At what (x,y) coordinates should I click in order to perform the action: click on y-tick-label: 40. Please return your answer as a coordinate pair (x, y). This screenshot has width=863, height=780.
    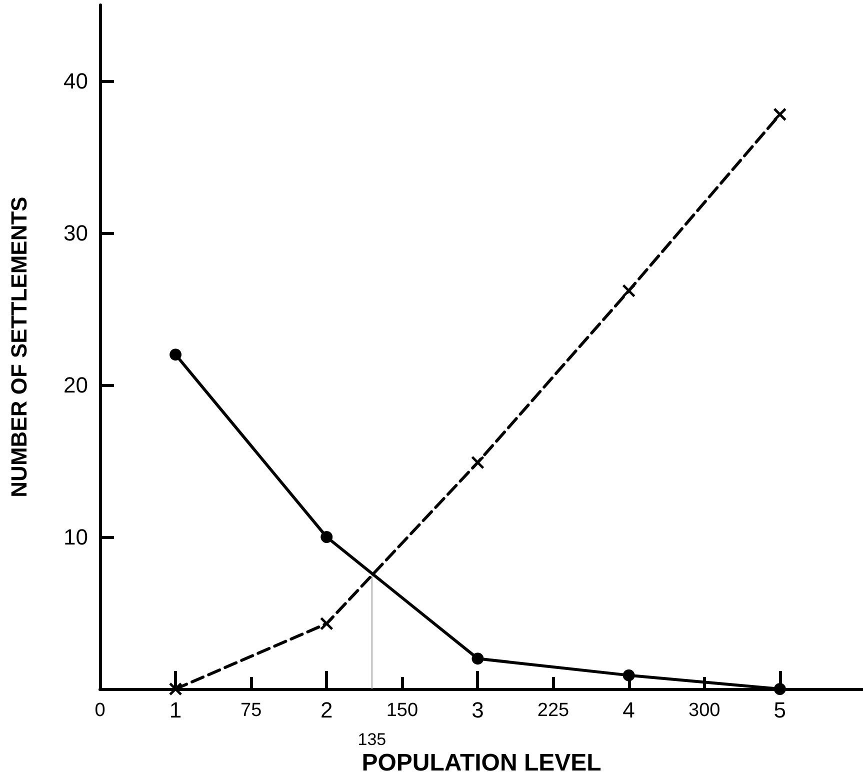
    Looking at the image, I should click on (76, 81).